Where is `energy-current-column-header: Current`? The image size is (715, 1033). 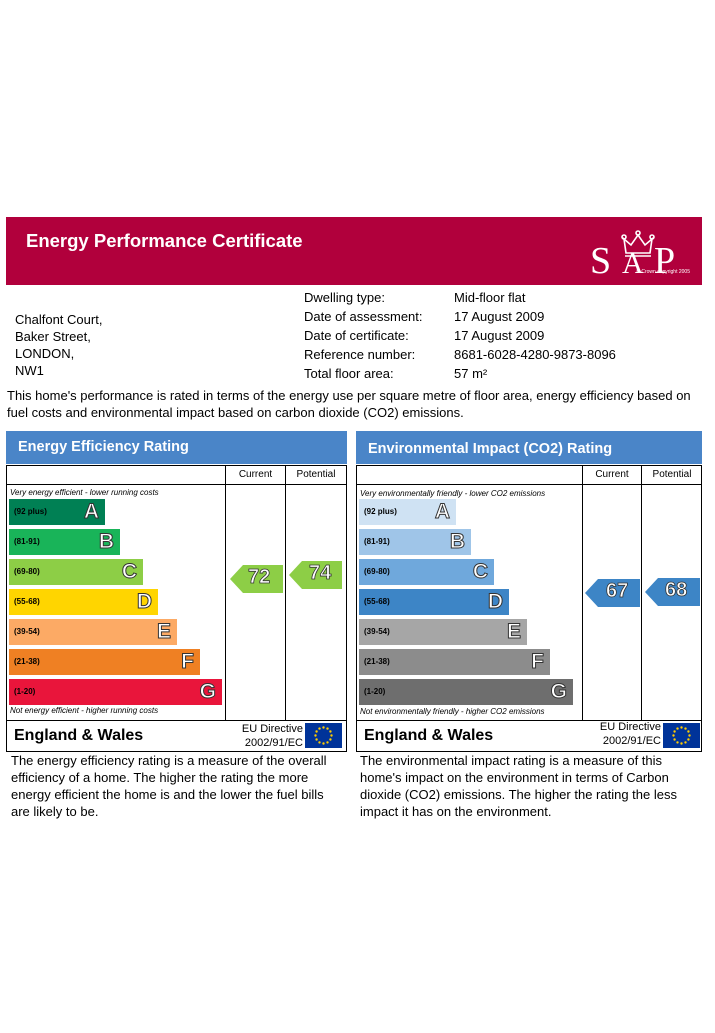 energy-current-column-header: Current is located at coordinates (255, 474).